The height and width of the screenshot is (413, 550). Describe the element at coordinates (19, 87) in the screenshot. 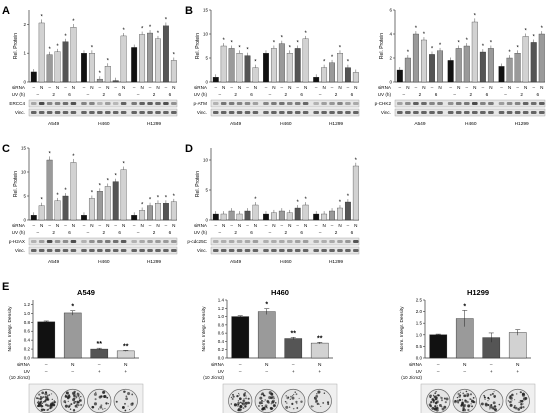

I see `sirna-label: siRNA` at that location.